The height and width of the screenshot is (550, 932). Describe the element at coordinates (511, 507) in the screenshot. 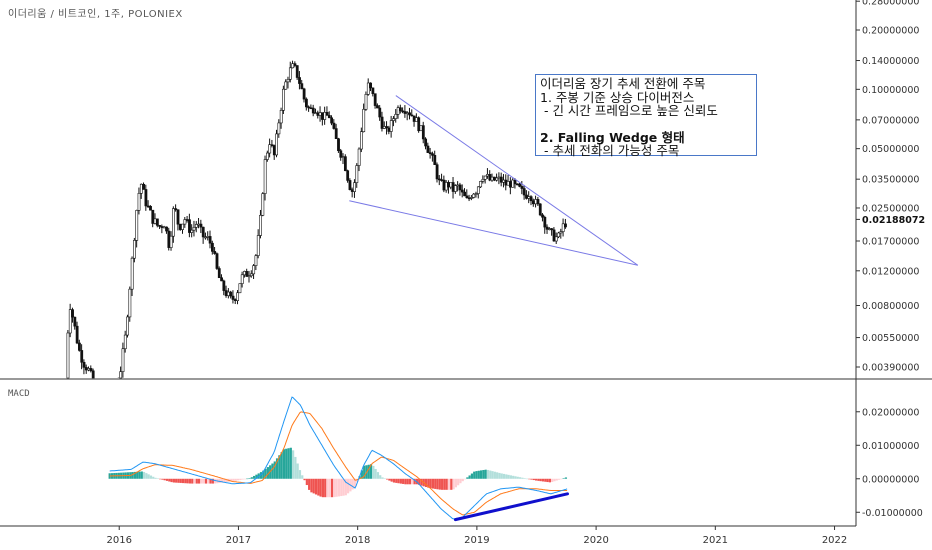

I see `bullish-divergence-line` at that location.